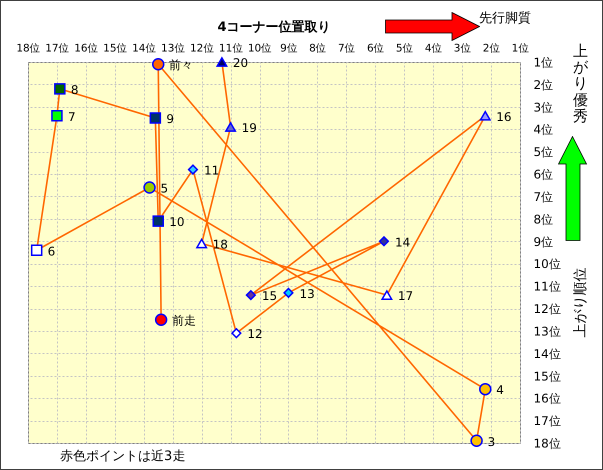 This screenshot has height=470, width=603. Describe the element at coordinates (544, 152) in the screenshot. I see `y-tick-label: 5位` at that location.